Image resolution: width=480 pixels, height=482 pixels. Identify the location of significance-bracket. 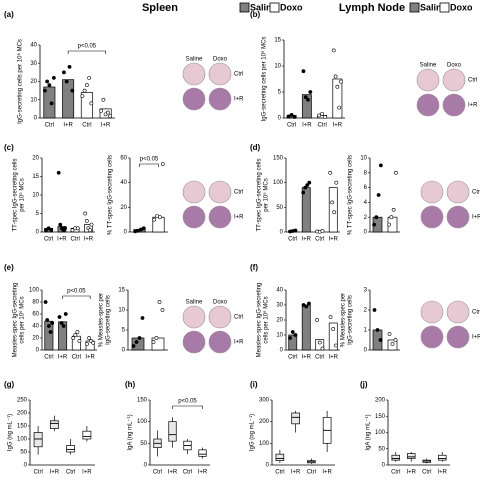
(187, 407).